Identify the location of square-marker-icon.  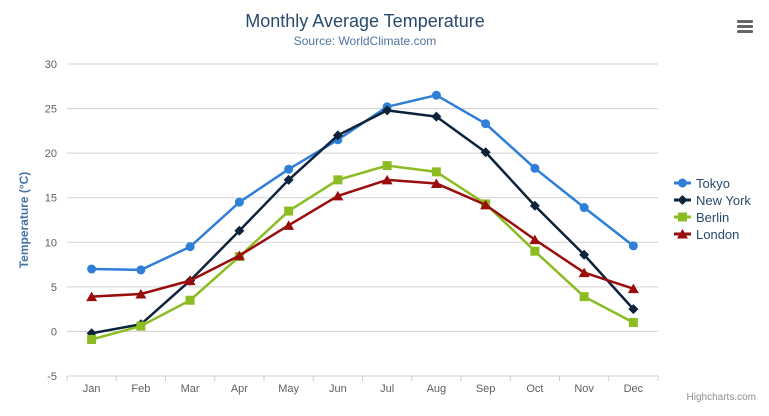
(682, 217).